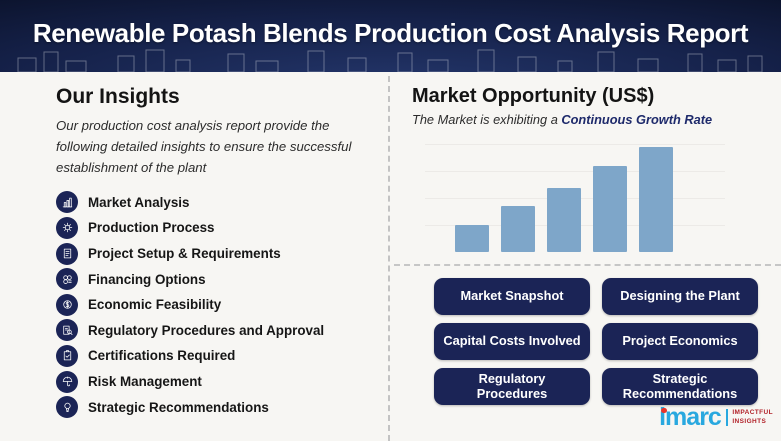 The width and height of the screenshot is (781, 441). Describe the element at coordinates (587, 265) in the screenshot. I see `chart-baseline` at that location.